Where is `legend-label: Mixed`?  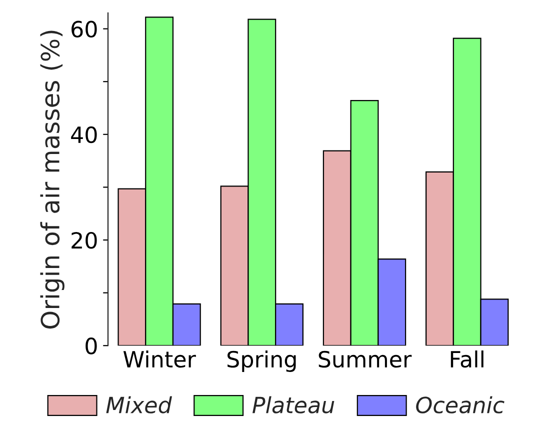
legend-label: Mixed is located at coordinates (139, 405).